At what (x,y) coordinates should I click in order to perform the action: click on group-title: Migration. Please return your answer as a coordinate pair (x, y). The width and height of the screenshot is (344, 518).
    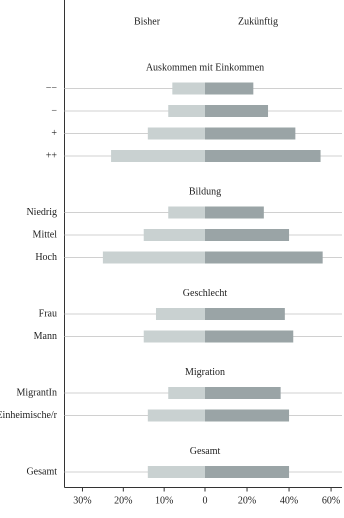
    Looking at the image, I should click on (205, 372).